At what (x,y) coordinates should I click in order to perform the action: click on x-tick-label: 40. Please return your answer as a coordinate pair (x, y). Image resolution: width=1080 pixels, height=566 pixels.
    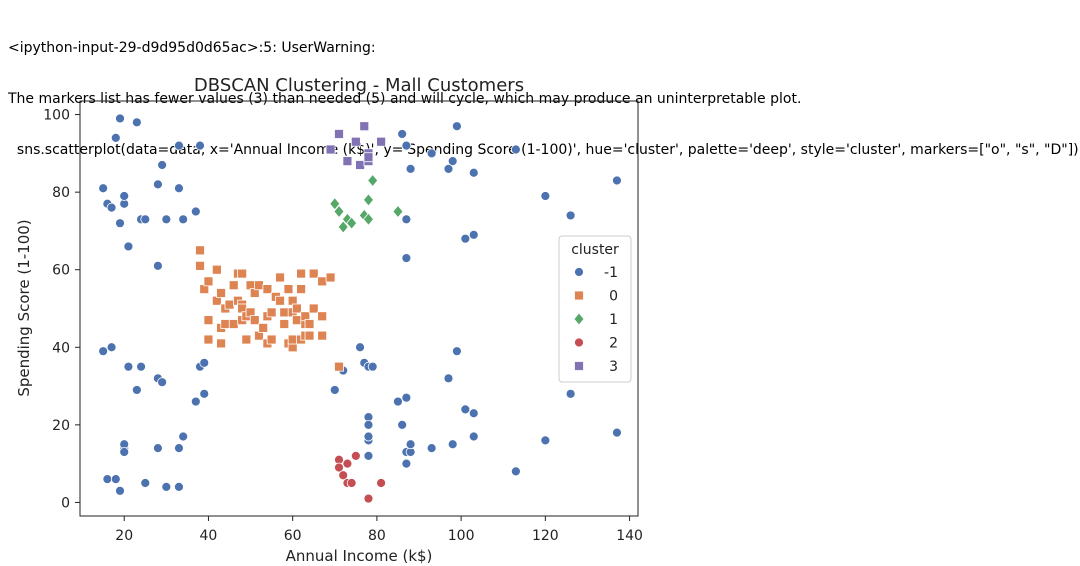
    Looking at the image, I should click on (209, 536).